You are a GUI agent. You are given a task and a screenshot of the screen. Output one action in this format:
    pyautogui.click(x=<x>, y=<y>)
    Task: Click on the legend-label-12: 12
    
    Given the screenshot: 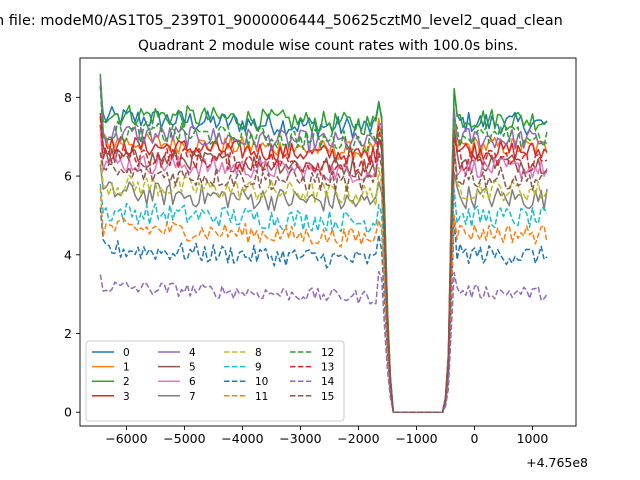 What is the action you would take?
    pyautogui.click(x=327, y=353)
    